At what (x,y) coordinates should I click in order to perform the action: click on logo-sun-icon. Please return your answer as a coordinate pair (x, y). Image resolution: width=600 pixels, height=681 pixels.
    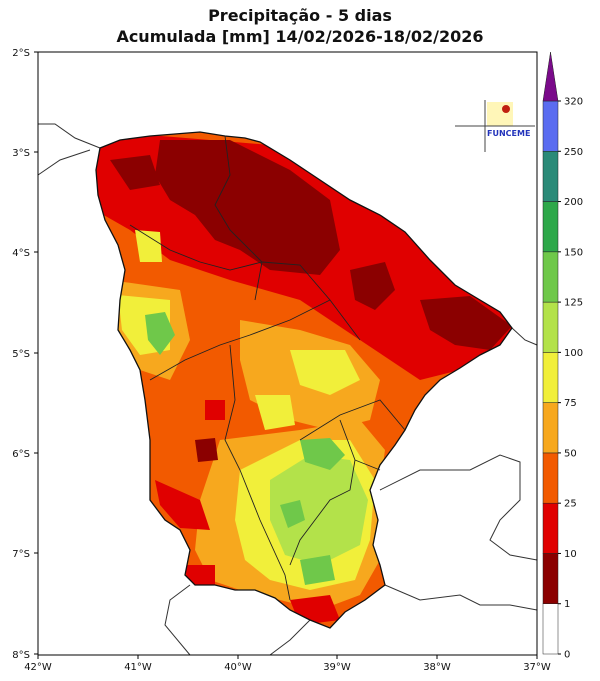
    Looking at the image, I should click on (506, 109).